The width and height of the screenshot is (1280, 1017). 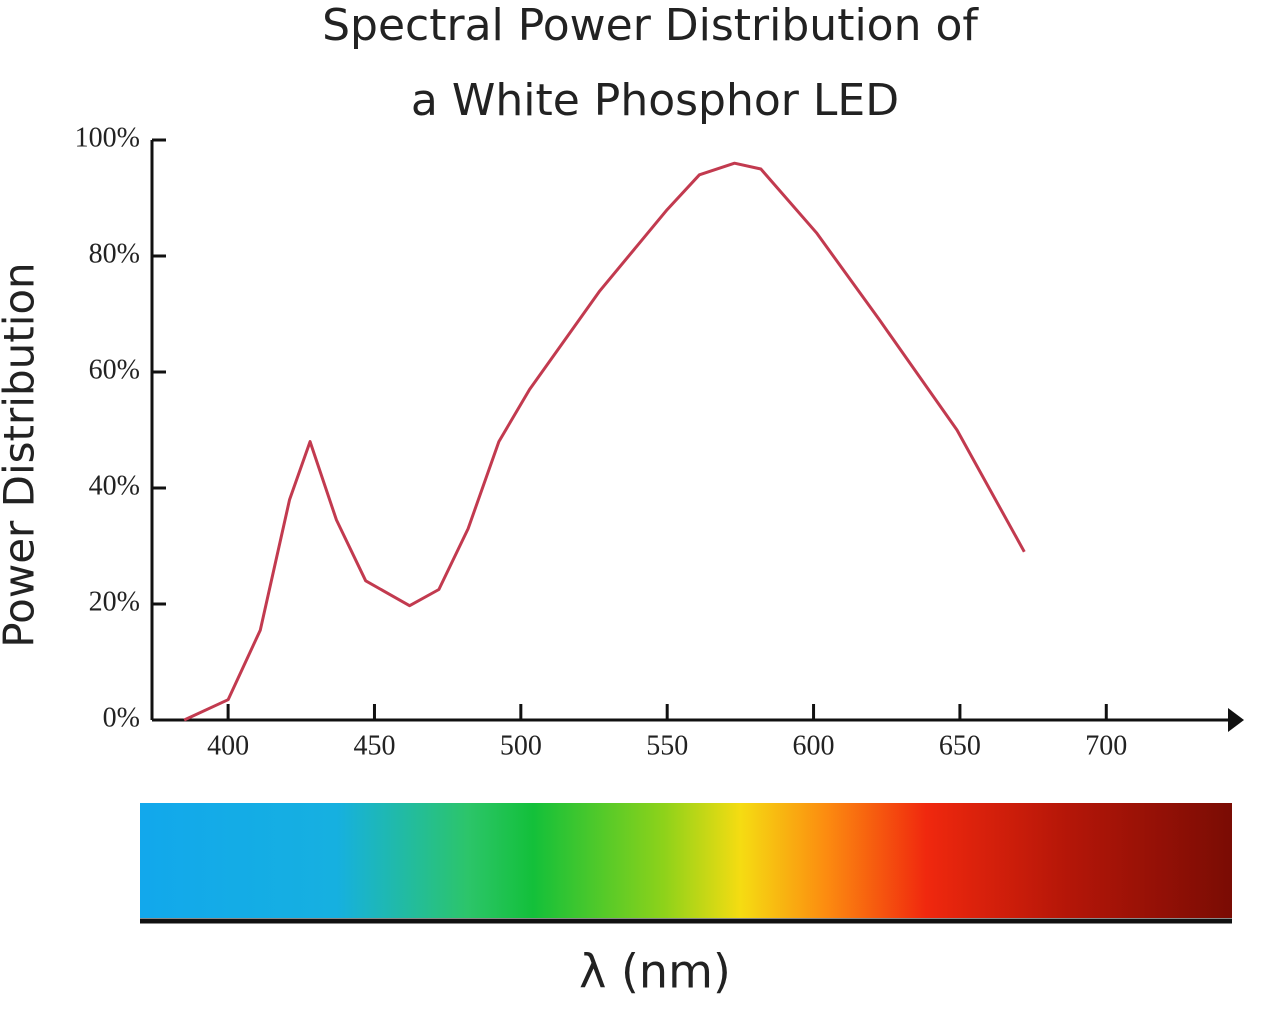 I want to click on x-tick-label: 600, so click(x=814, y=745).